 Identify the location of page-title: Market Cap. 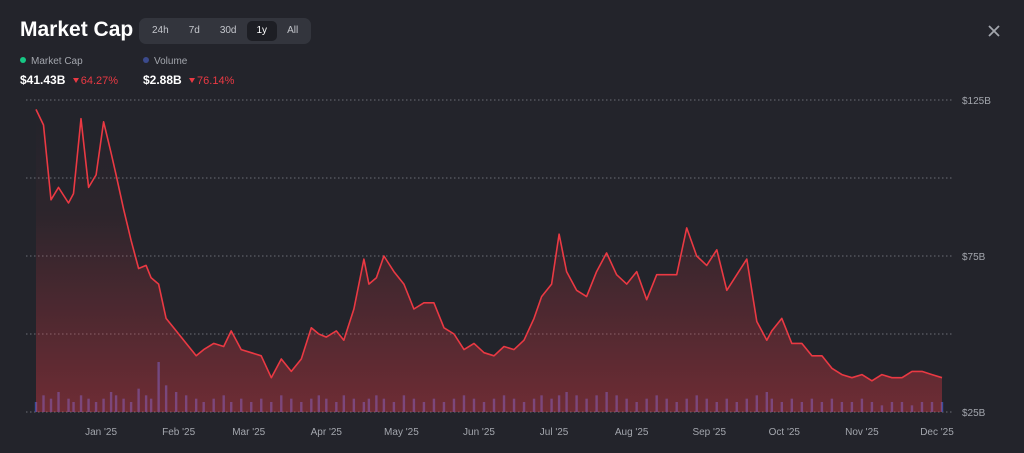
(77, 29).